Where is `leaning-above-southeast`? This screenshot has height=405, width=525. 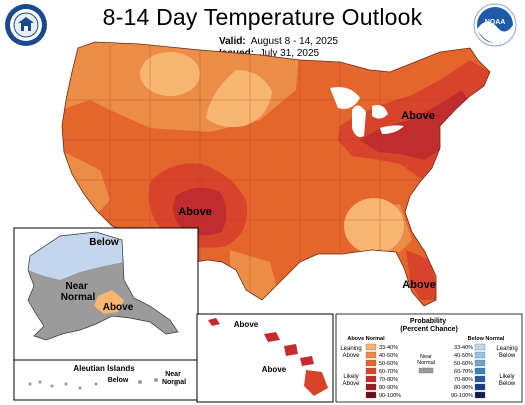 leaning-above-southeast is located at coordinates (374, 226).